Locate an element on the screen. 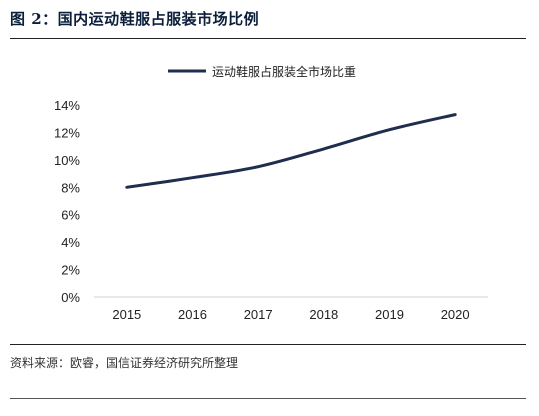 The width and height of the screenshot is (539, 416). legend-label: 运动鞋服占服装全市场比重 is located at coordinates (284, 71).